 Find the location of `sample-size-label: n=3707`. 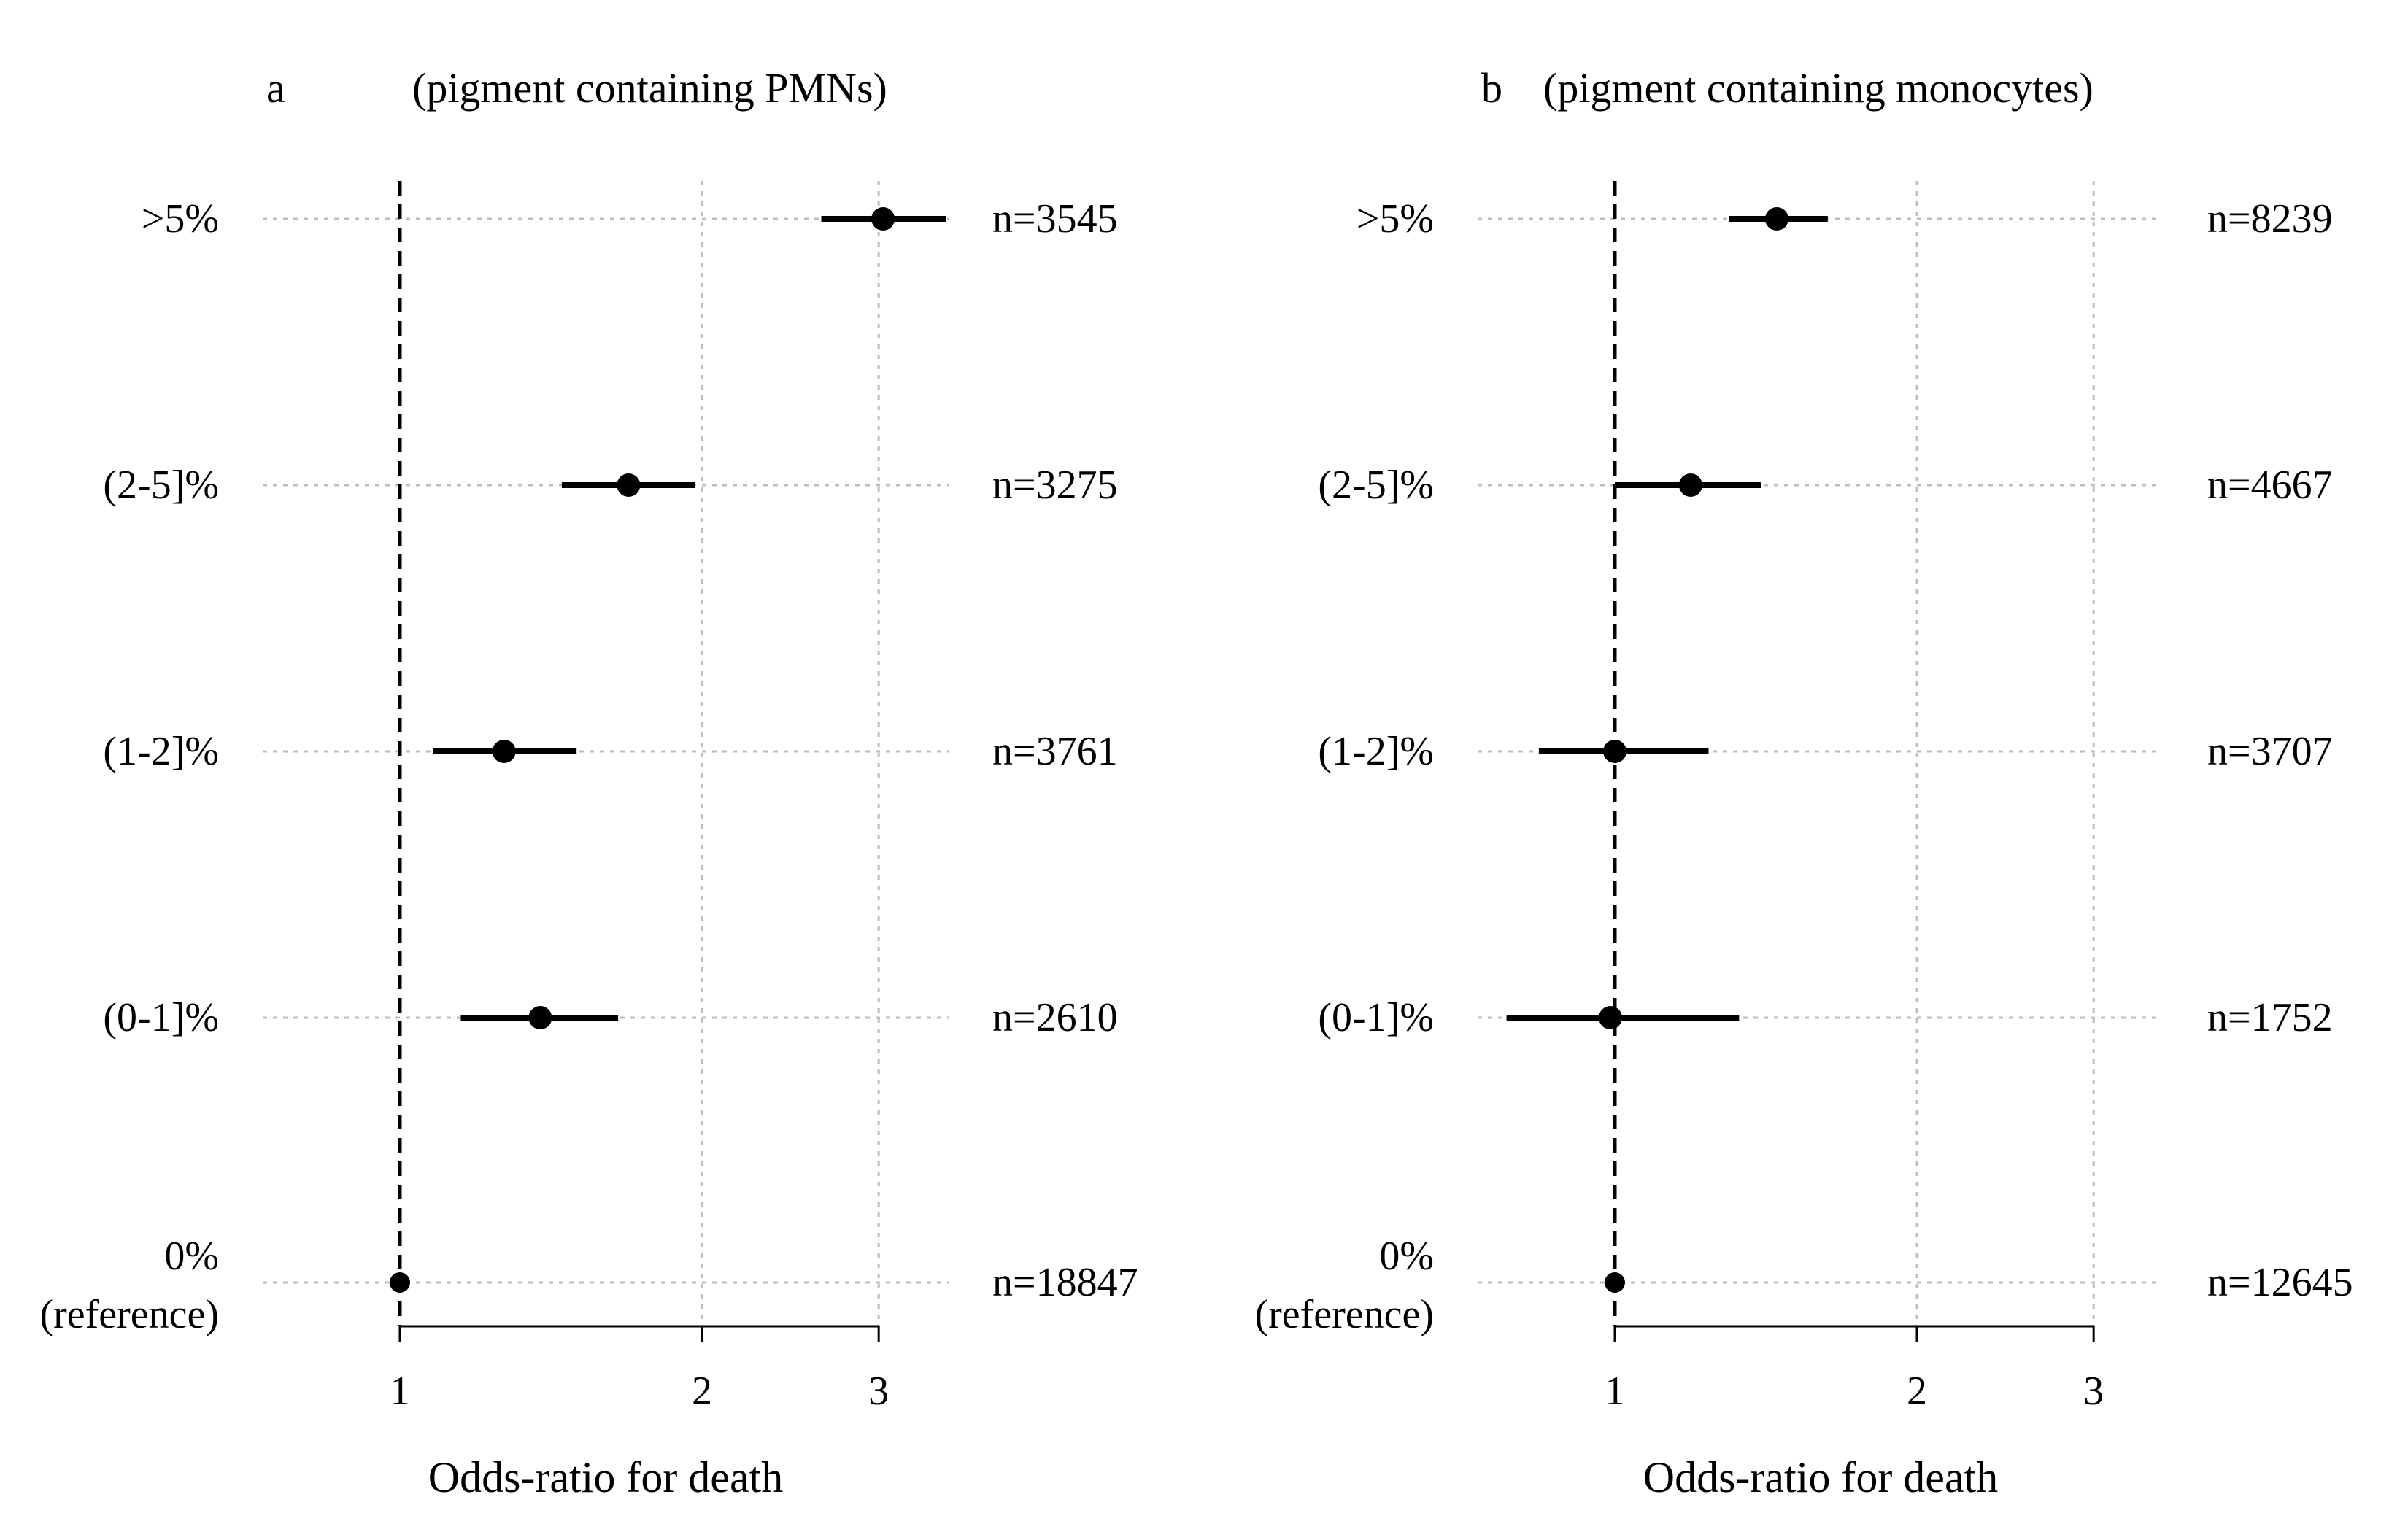

sample-size-label: n=3707 is located at coordinates (2270, 751).